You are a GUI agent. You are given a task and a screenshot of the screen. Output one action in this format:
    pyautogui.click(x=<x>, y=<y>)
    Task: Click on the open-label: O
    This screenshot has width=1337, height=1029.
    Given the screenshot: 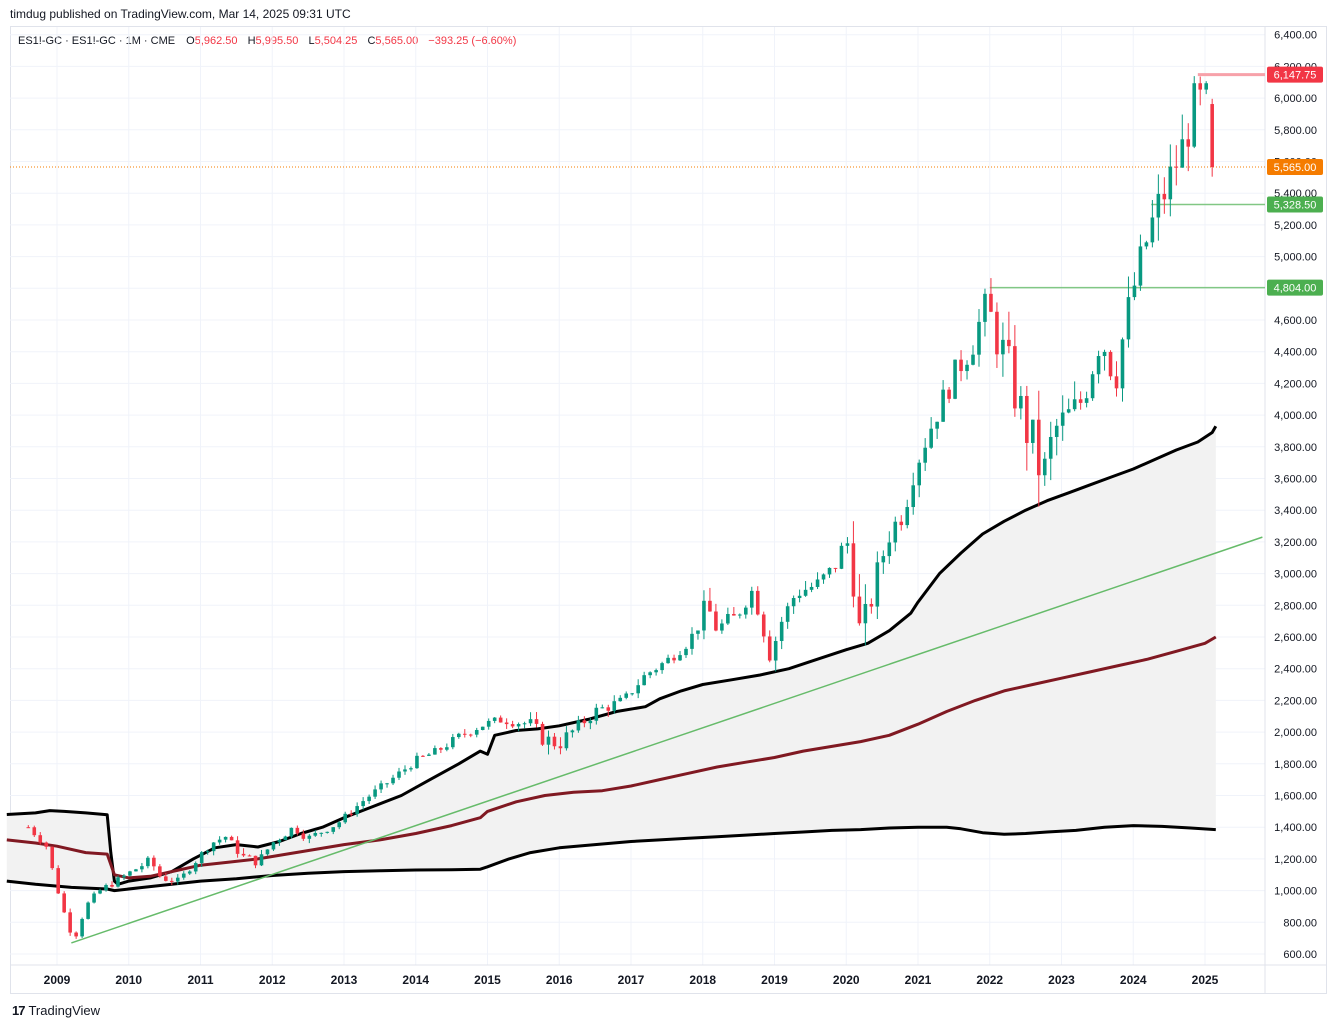 What is the action you would take?
    pyautogui.click(x=190, y=41)
    